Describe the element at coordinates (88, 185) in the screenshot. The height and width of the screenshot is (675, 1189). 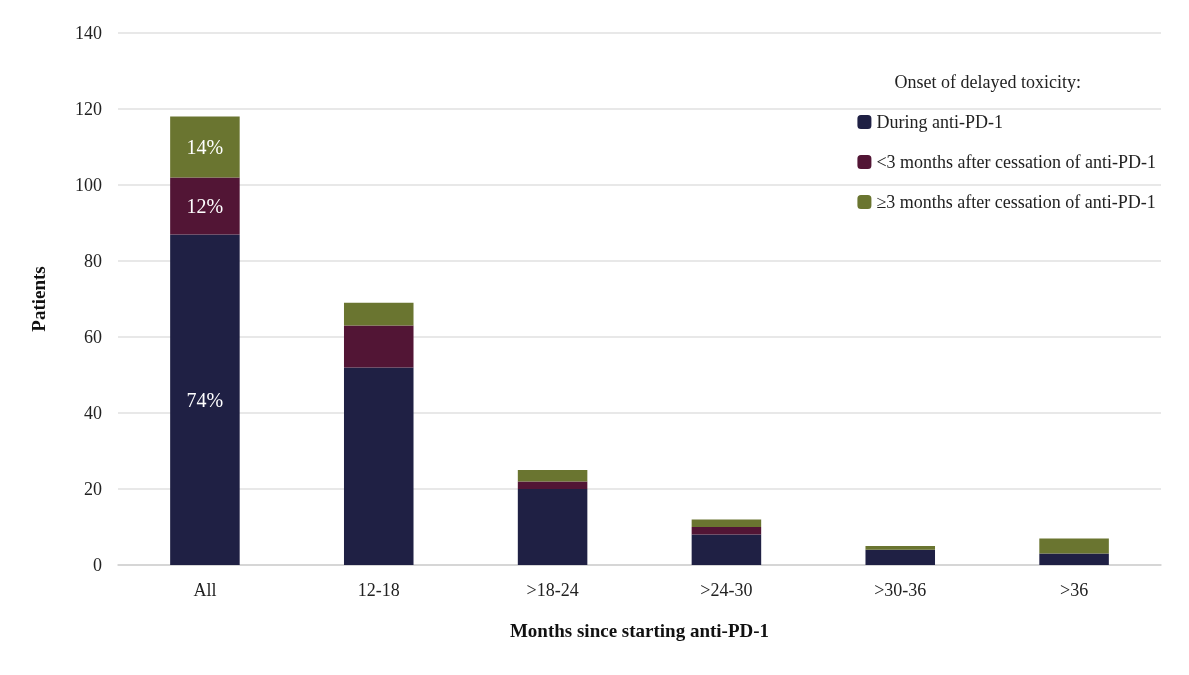
I see `y-tick-label: 100` at that location.